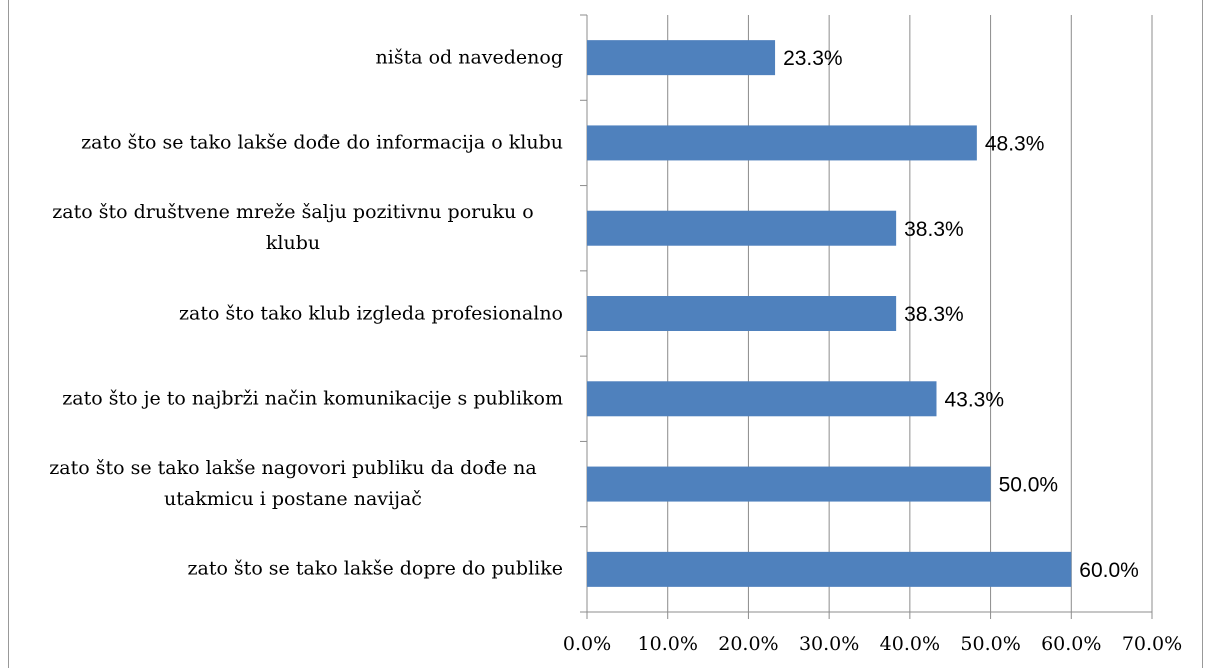 This screenshot has height=668, width=1205. What do you see at coordinates (587, 644) in the screenshot?
I see `x-tick-label: 0.0%` at bounding box center [587, 644].